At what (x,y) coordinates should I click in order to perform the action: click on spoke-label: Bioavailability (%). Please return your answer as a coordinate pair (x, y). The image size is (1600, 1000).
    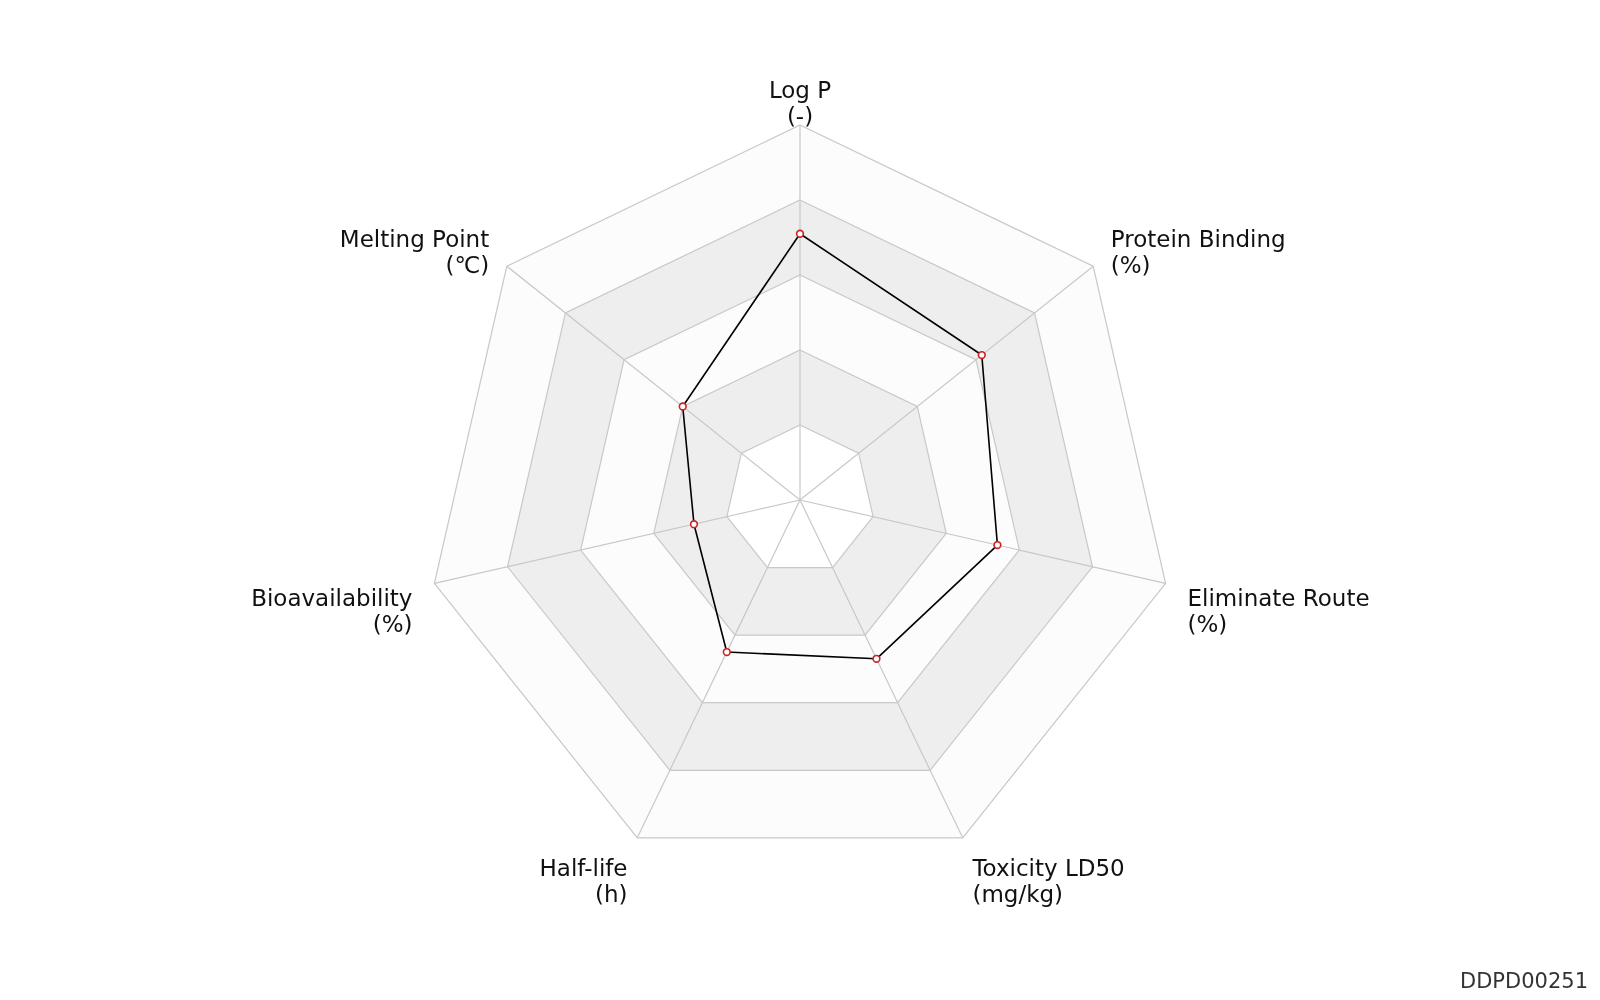
    Looking at the image, I should click on (332, 611).